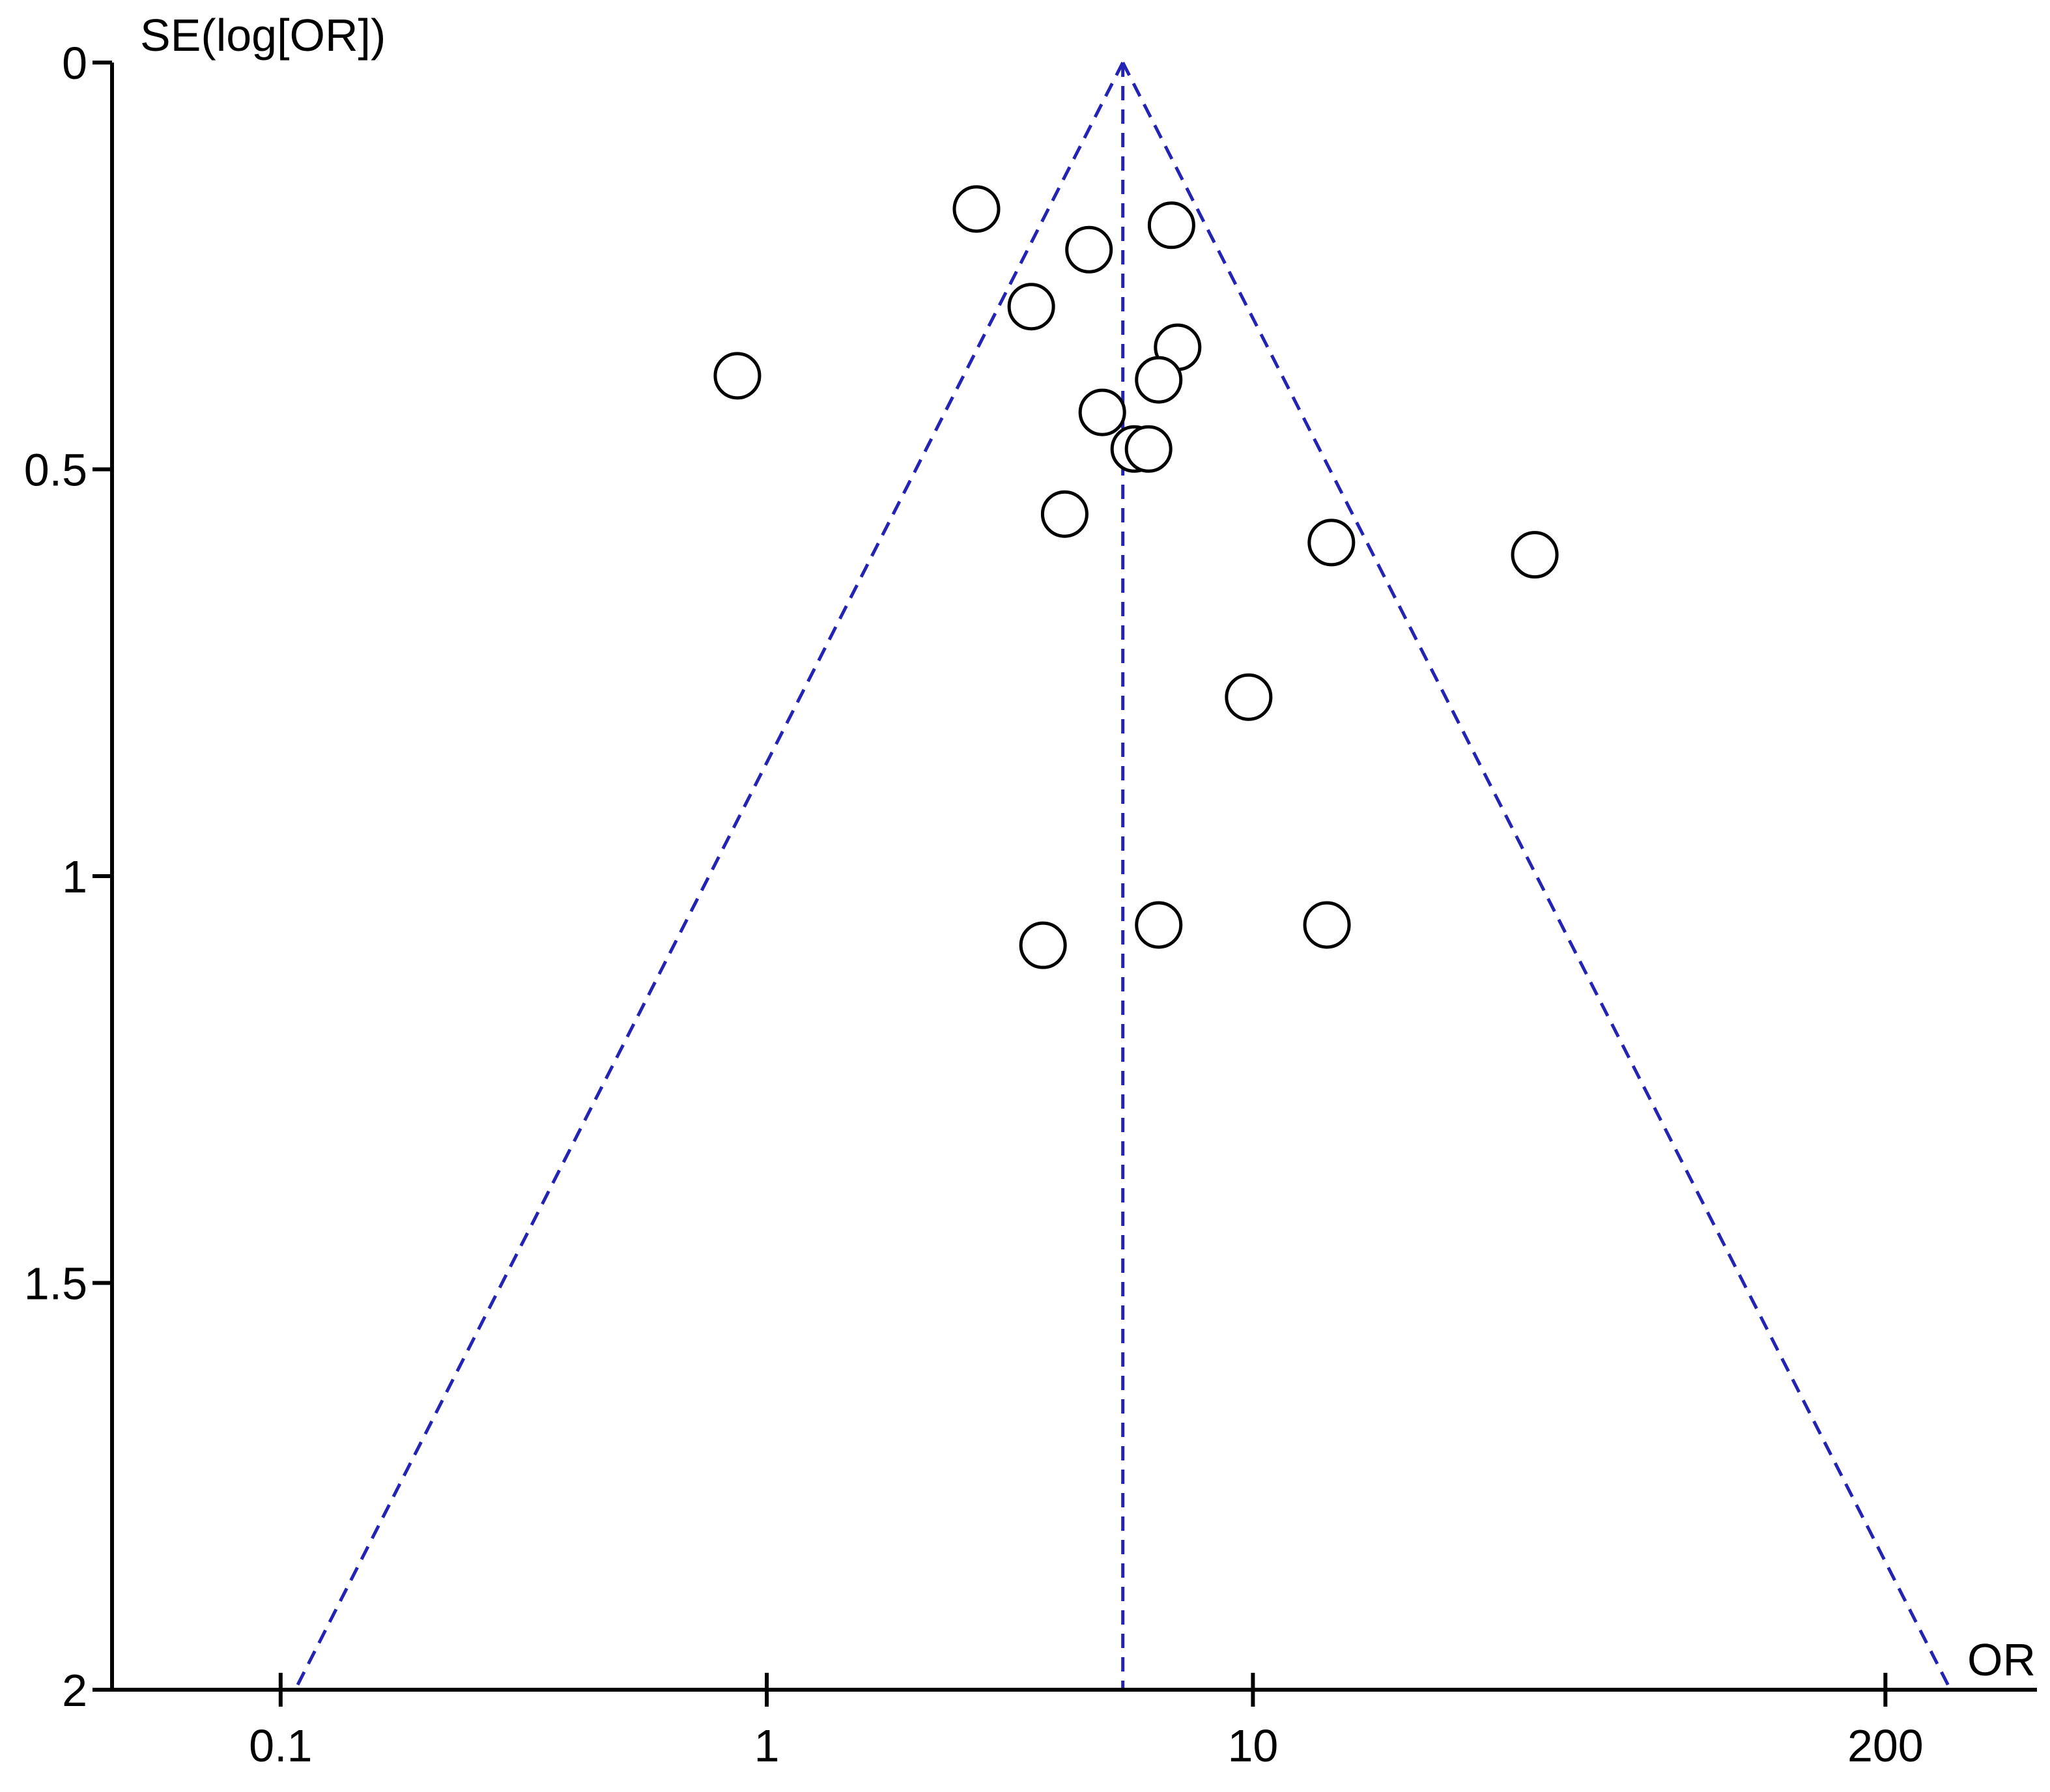  Describe the element at coordinates (767, 1746) in the screenshot. I see `x-tick-label: 1` at that location.